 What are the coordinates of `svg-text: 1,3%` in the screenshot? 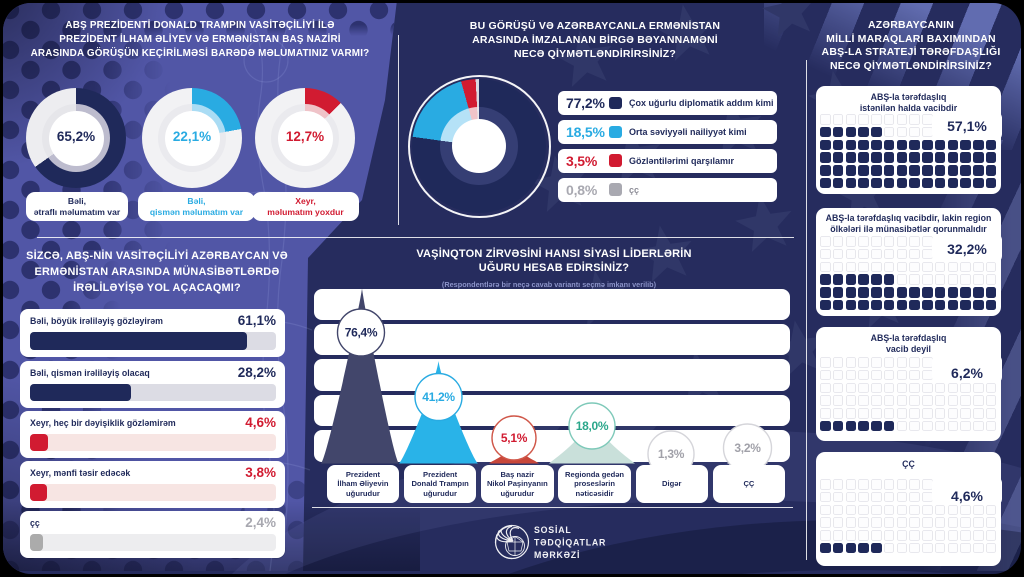 It's located at (671, 454).